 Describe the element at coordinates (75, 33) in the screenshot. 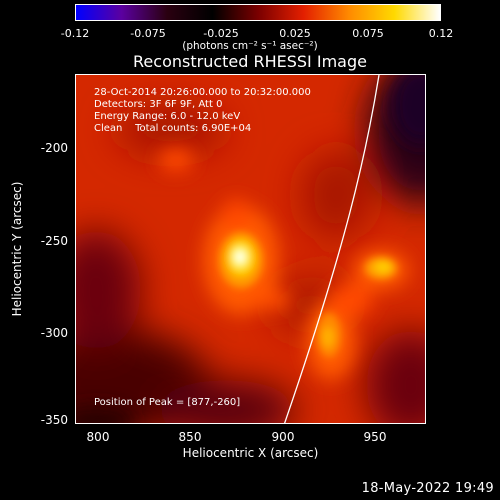

I see `colorbar-tick: -0.12` at that location.